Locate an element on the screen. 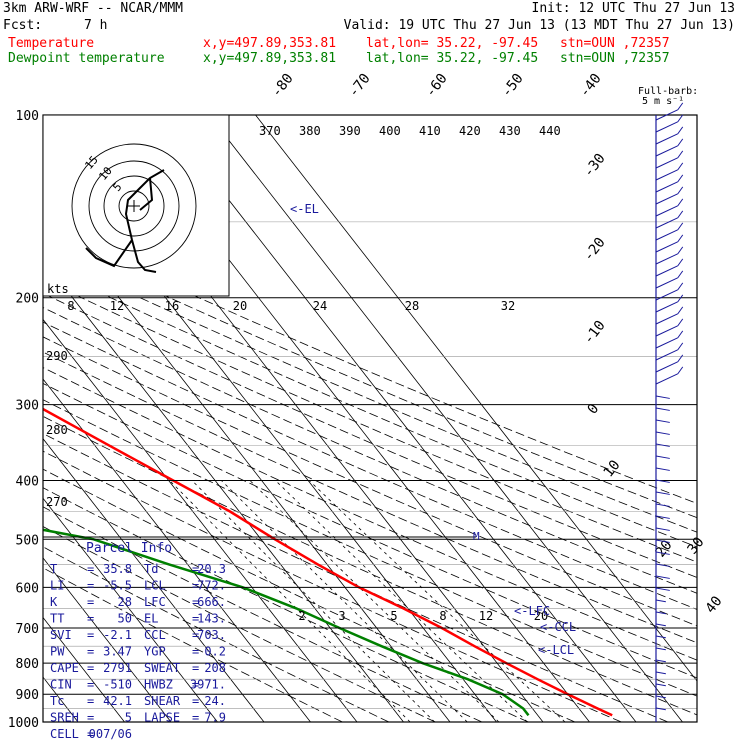 The width and height of the screenshot is (740, 740). hodograph-units: kts is located at coordinates (58, 289).